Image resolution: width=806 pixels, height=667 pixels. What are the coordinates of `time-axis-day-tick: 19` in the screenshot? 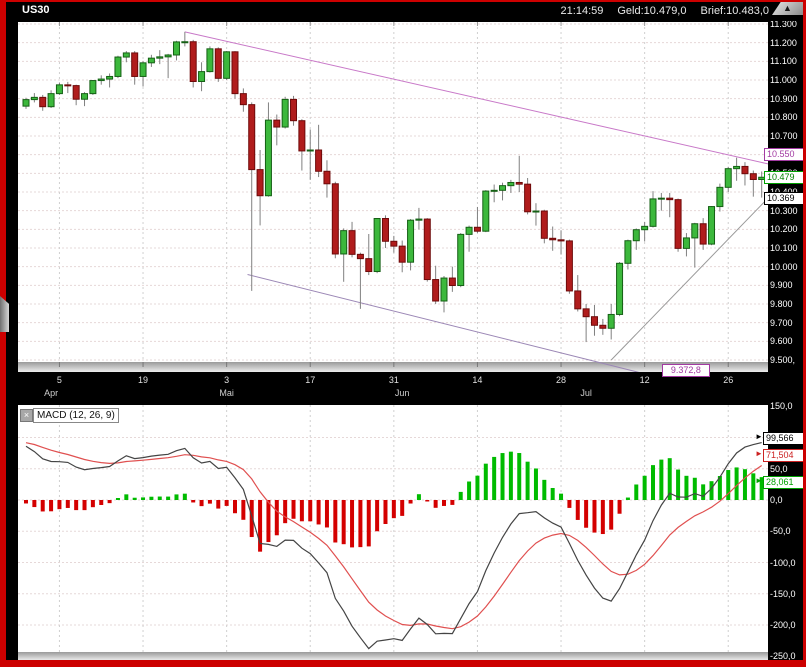 It's located at (143, 380).